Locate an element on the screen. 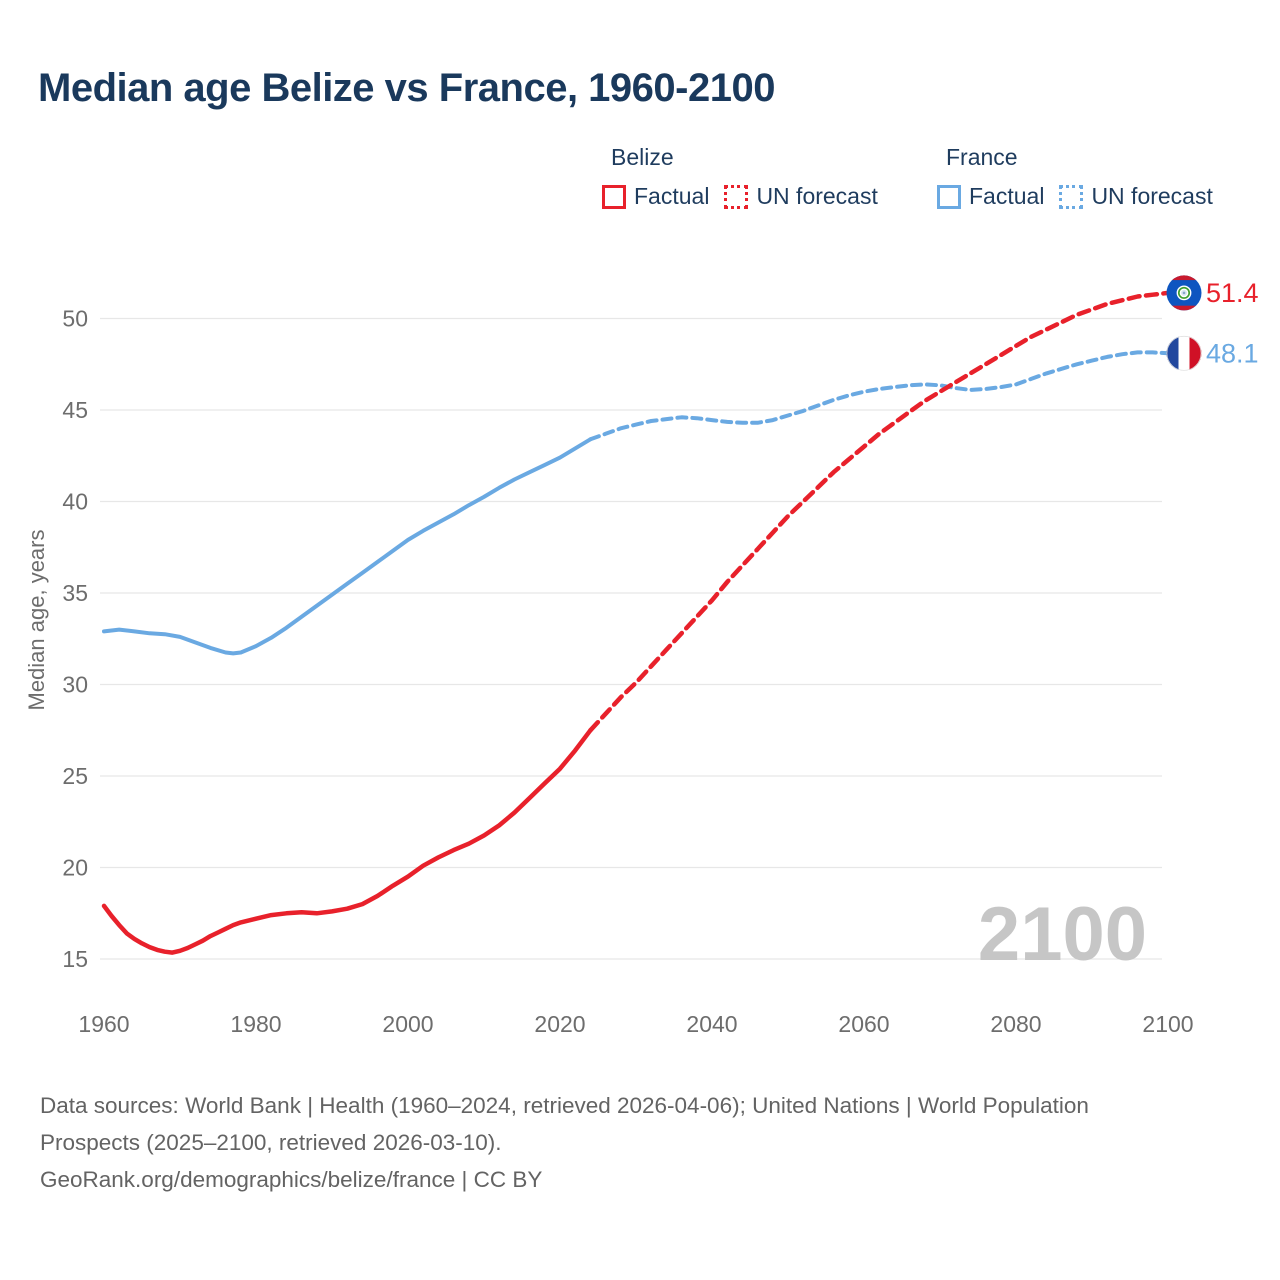 This screenshot has width=1280, height=1280. end-value-france: 48.1 is located at coordinates (1232, 353).